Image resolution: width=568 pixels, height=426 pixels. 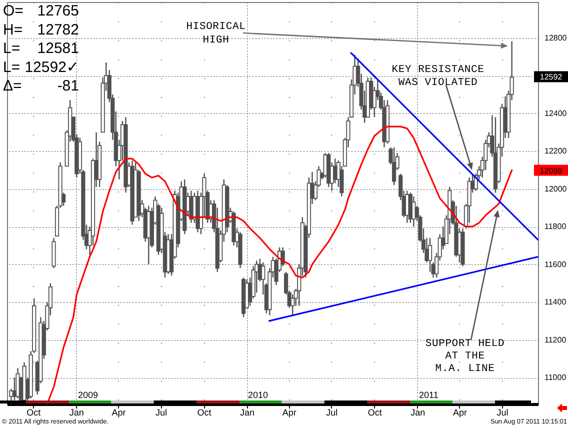 I want to click on annotation: L= 12592✓, so click(x=41, y=67).